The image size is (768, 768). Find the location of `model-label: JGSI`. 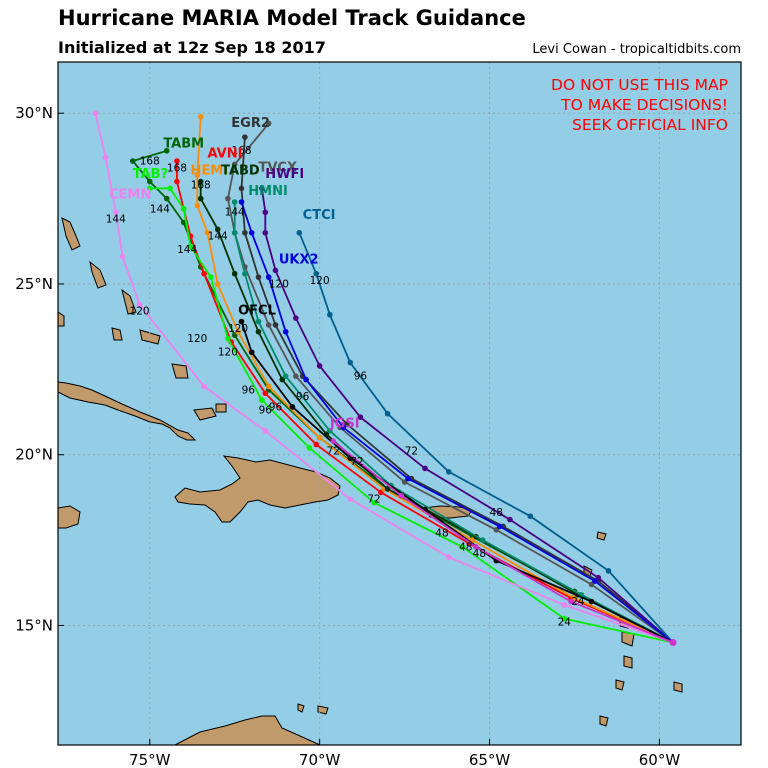

model-label: JGSI is located at coordinates (344, 423).